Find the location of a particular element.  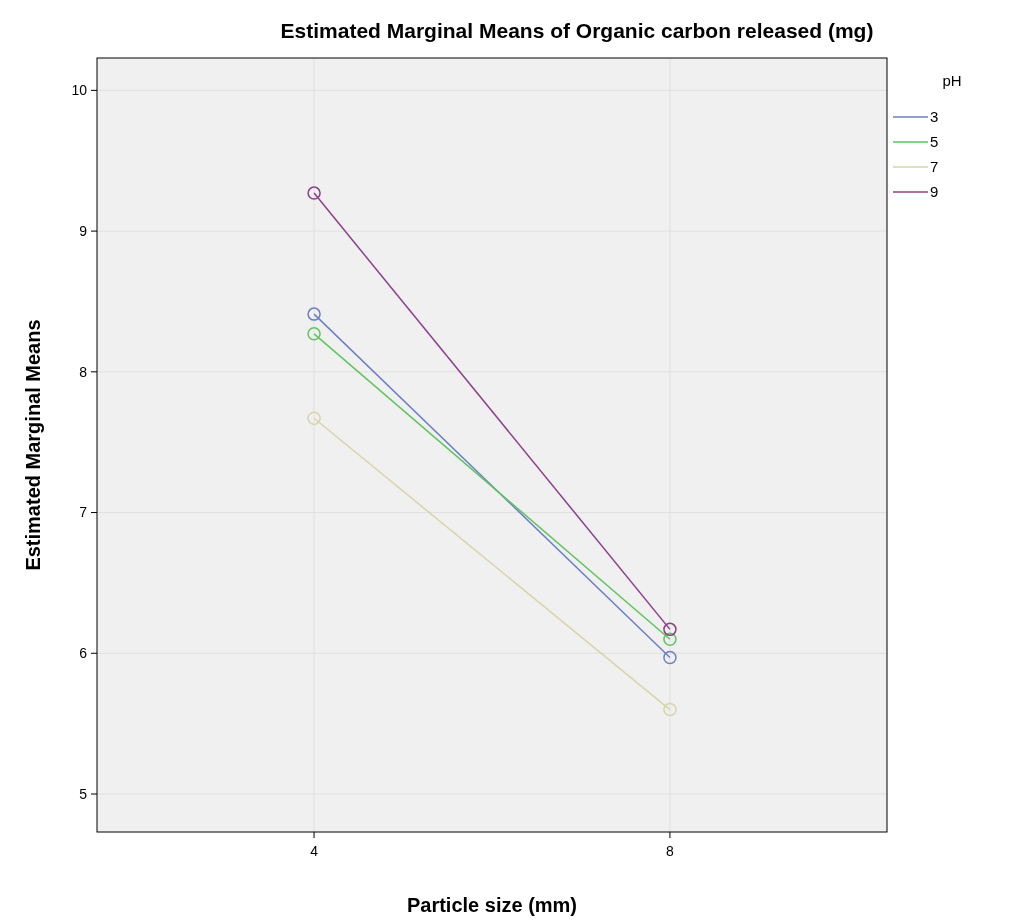

y-tick-label: 5 is located at coordinates (83, 793).